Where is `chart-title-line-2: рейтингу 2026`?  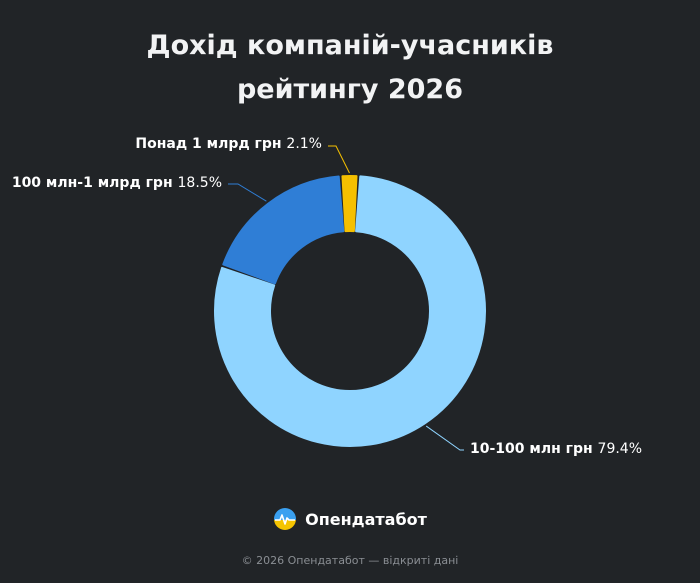
chart-title-line-2: рейтингу 2026 is located at coordinates (350, 89).